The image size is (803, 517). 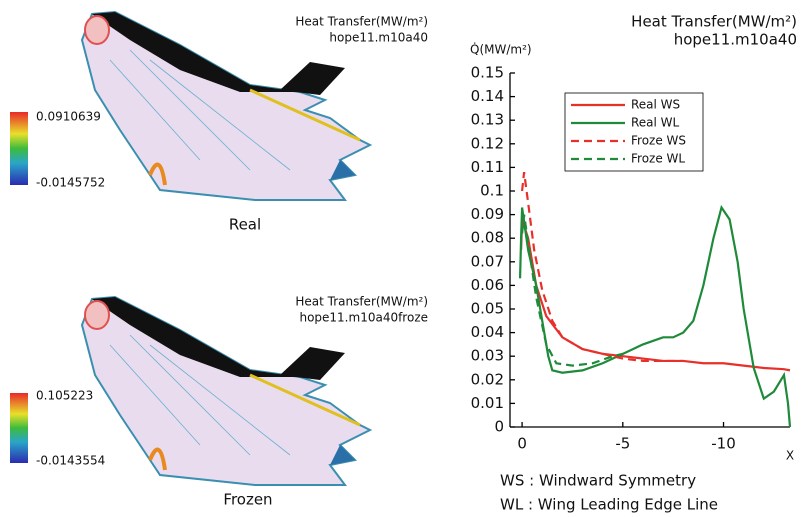 I want to click on note: WL : Wing Leading Edge Line, so click(x=609, y=505).